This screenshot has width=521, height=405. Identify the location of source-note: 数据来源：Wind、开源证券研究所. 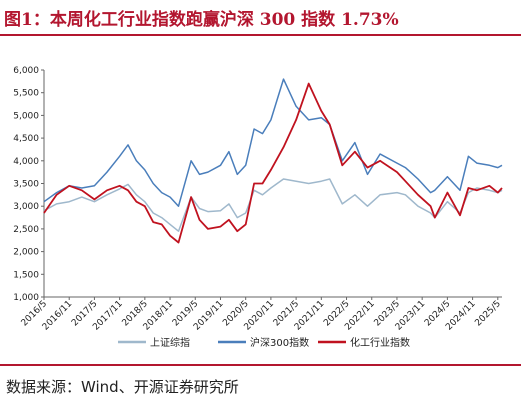
(122, 387).